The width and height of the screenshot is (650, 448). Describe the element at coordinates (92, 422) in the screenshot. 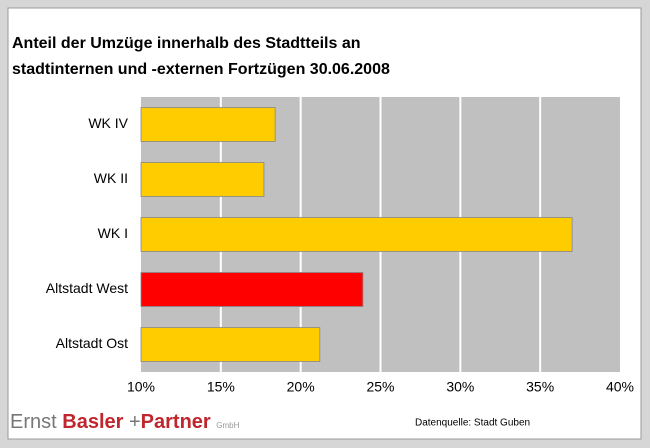

I see `logo-text: Basler` at that location.